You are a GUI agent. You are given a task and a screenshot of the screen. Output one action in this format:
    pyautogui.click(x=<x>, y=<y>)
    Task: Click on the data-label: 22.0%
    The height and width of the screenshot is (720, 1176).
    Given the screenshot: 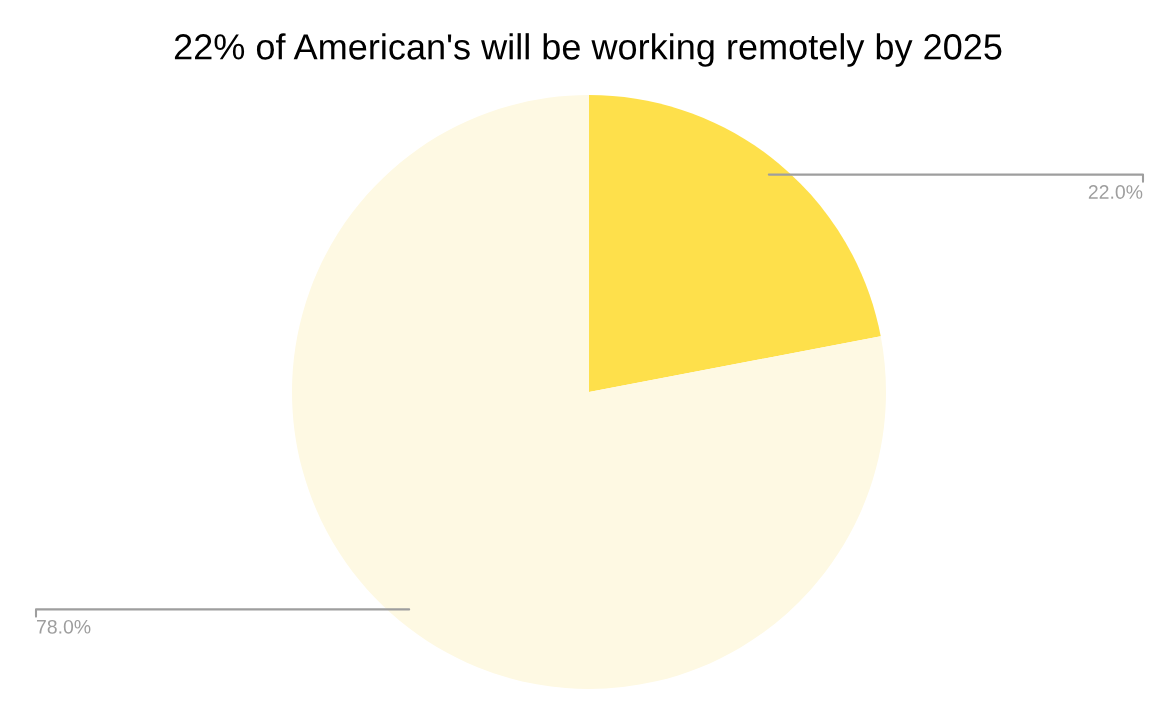 What is the action you would take?
    pyautogui.click(x=1115, y=192)
    